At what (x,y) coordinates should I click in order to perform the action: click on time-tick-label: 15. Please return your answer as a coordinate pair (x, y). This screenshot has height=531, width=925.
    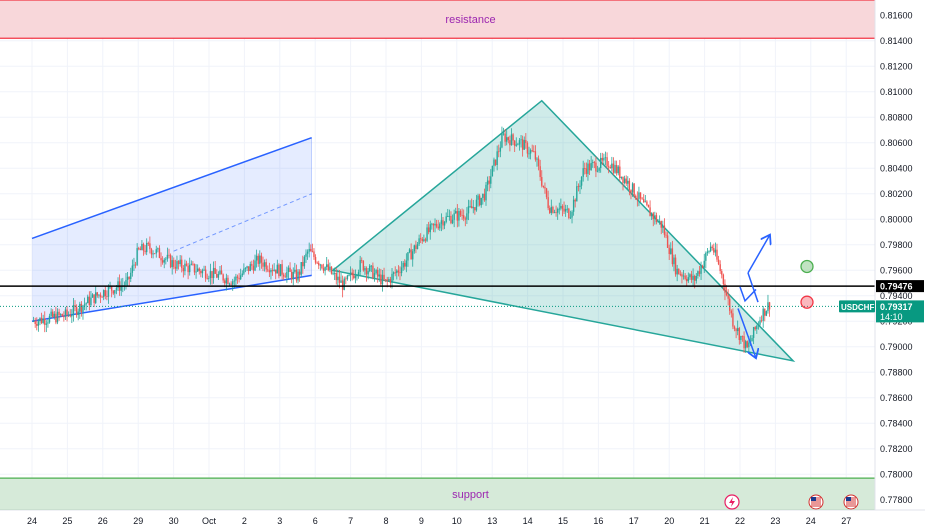
    Looking at the image, I should click on (563, 521).